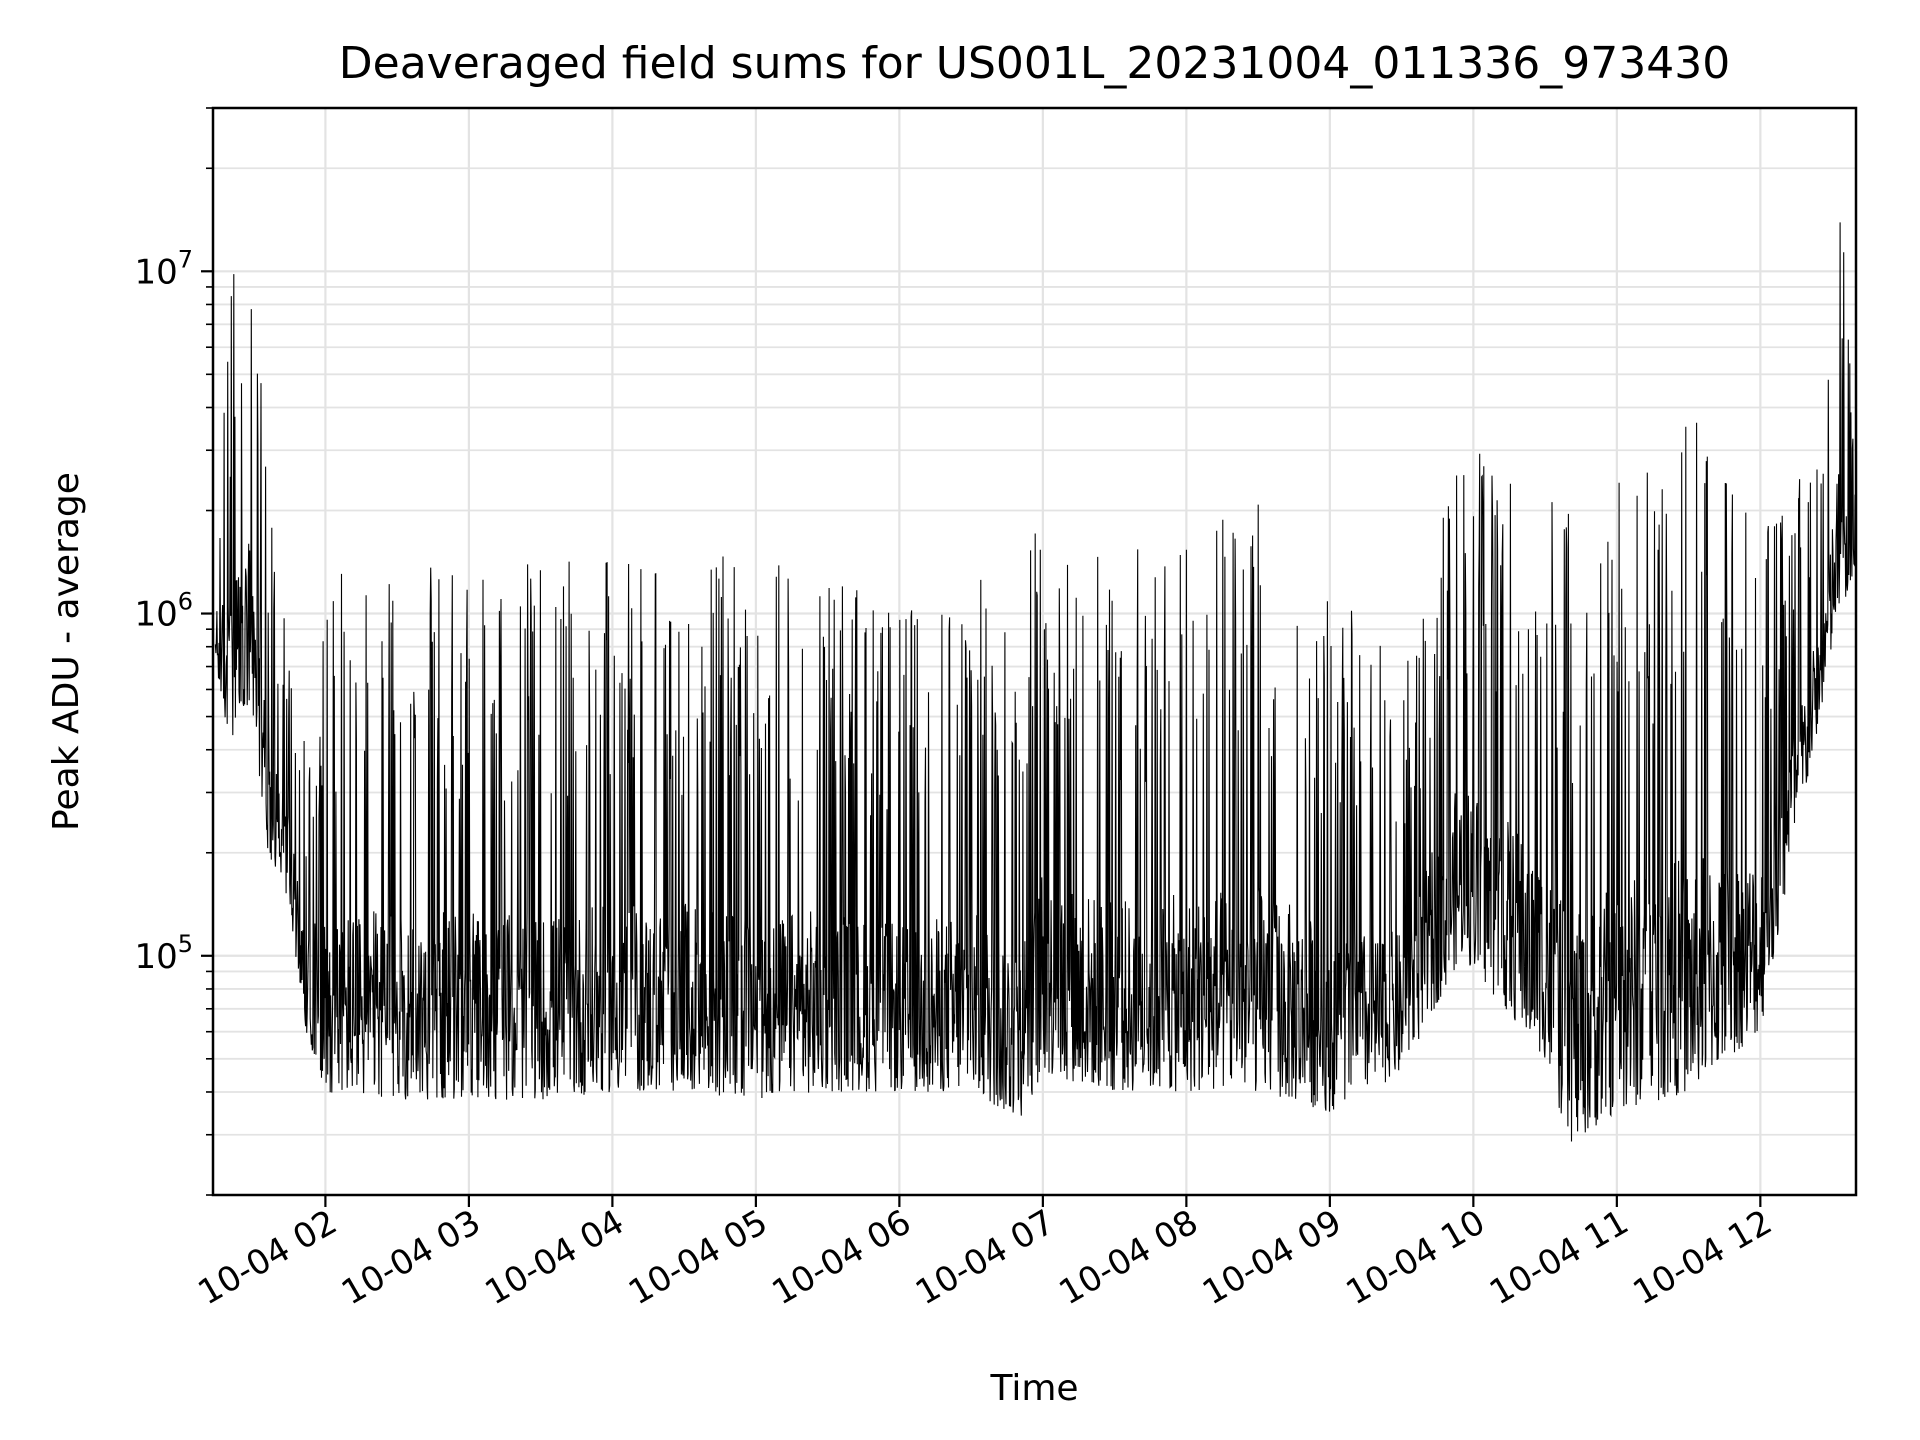 The image size is (1920, 1440). Describe the element at coordinates (1272, 1257) in the screenshot. I see `x-tick-label: 10-04 09` at that location.